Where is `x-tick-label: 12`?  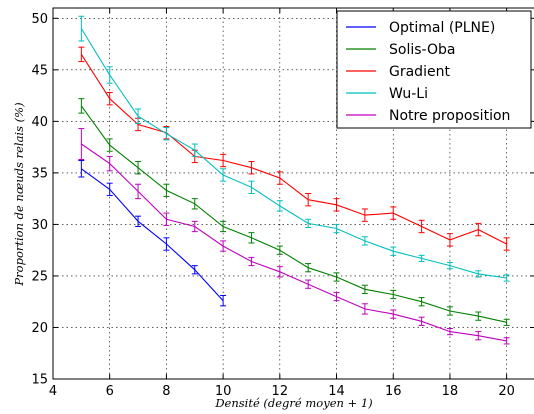 x-tick-label: 12 is located at coordinates (280, 391).